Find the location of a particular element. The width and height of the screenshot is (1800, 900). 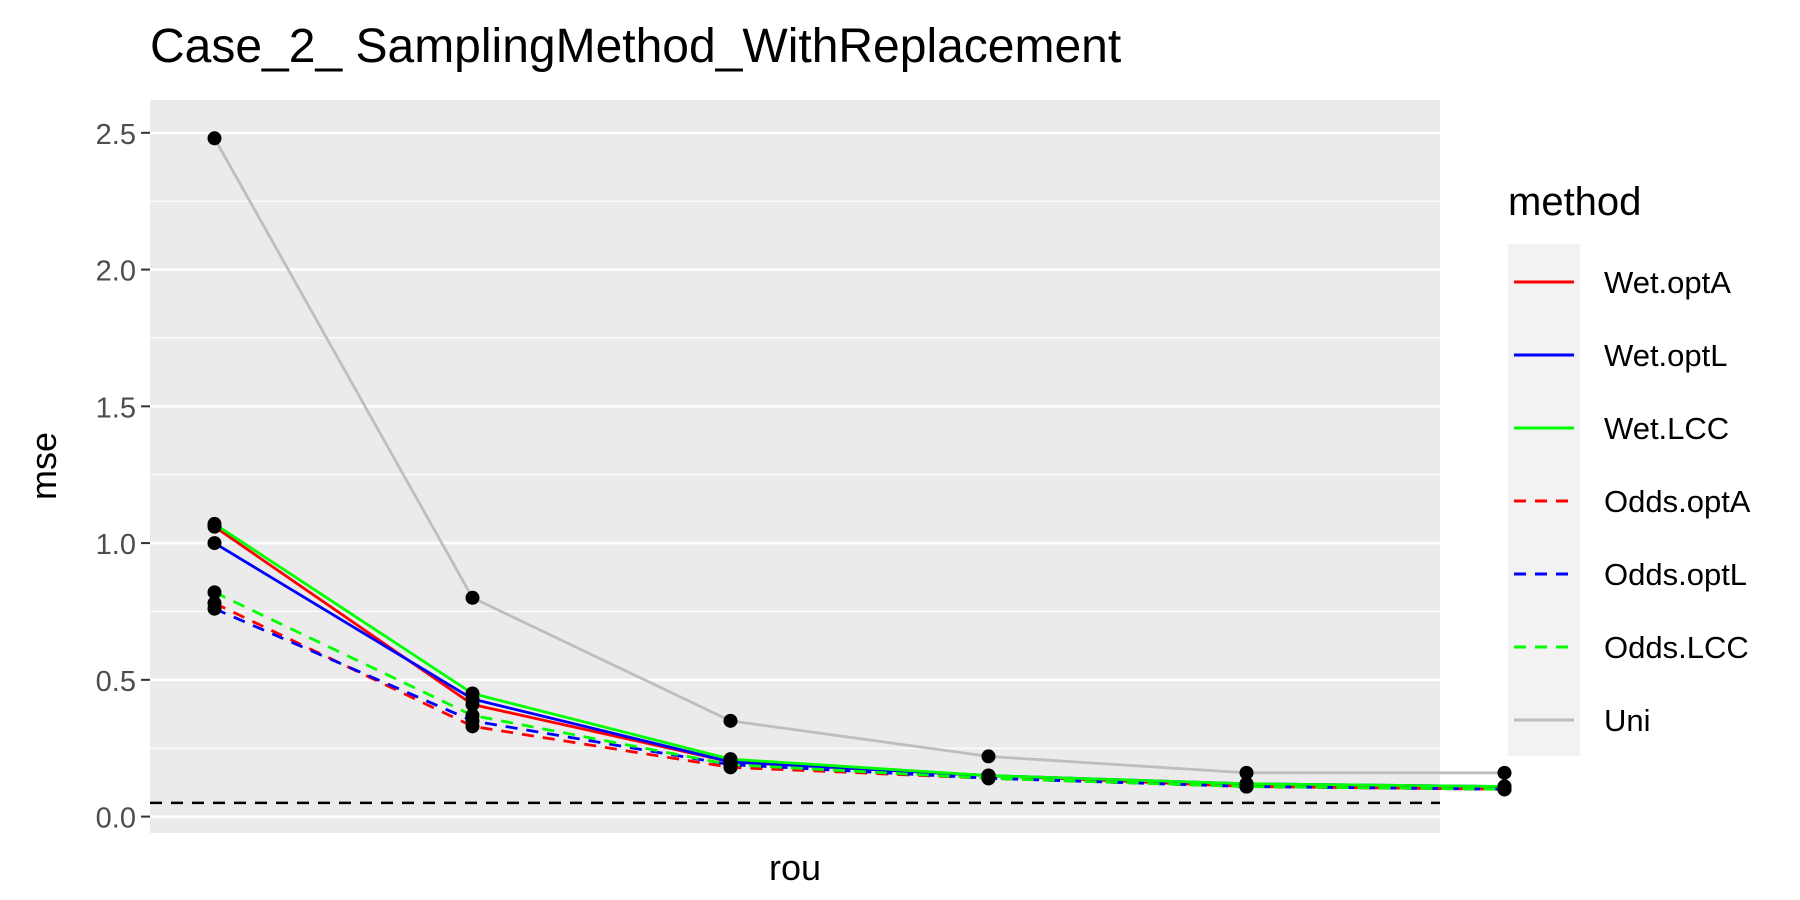

y-tick-label: 2.0 is located at coordinates (116, 272).